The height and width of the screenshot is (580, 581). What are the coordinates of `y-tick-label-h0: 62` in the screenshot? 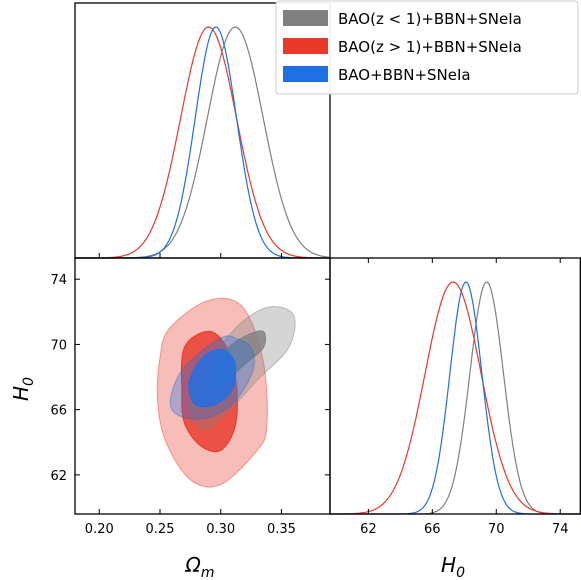 It's located at (58, 476).